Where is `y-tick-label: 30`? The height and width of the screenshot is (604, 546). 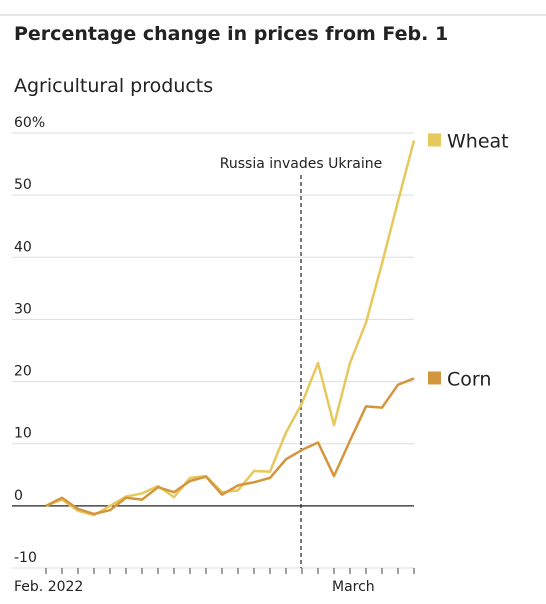
y-tick-label: 30 is located at coordinates (23, 309).